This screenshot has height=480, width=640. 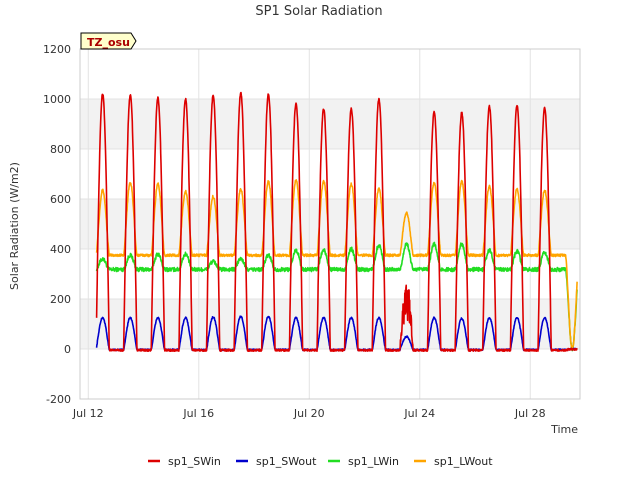 I want to click on x-axis-ticks: Jul 12 Jul 16 Jul 20 Jul 24 Jul 28, so click(x=309, y=413).